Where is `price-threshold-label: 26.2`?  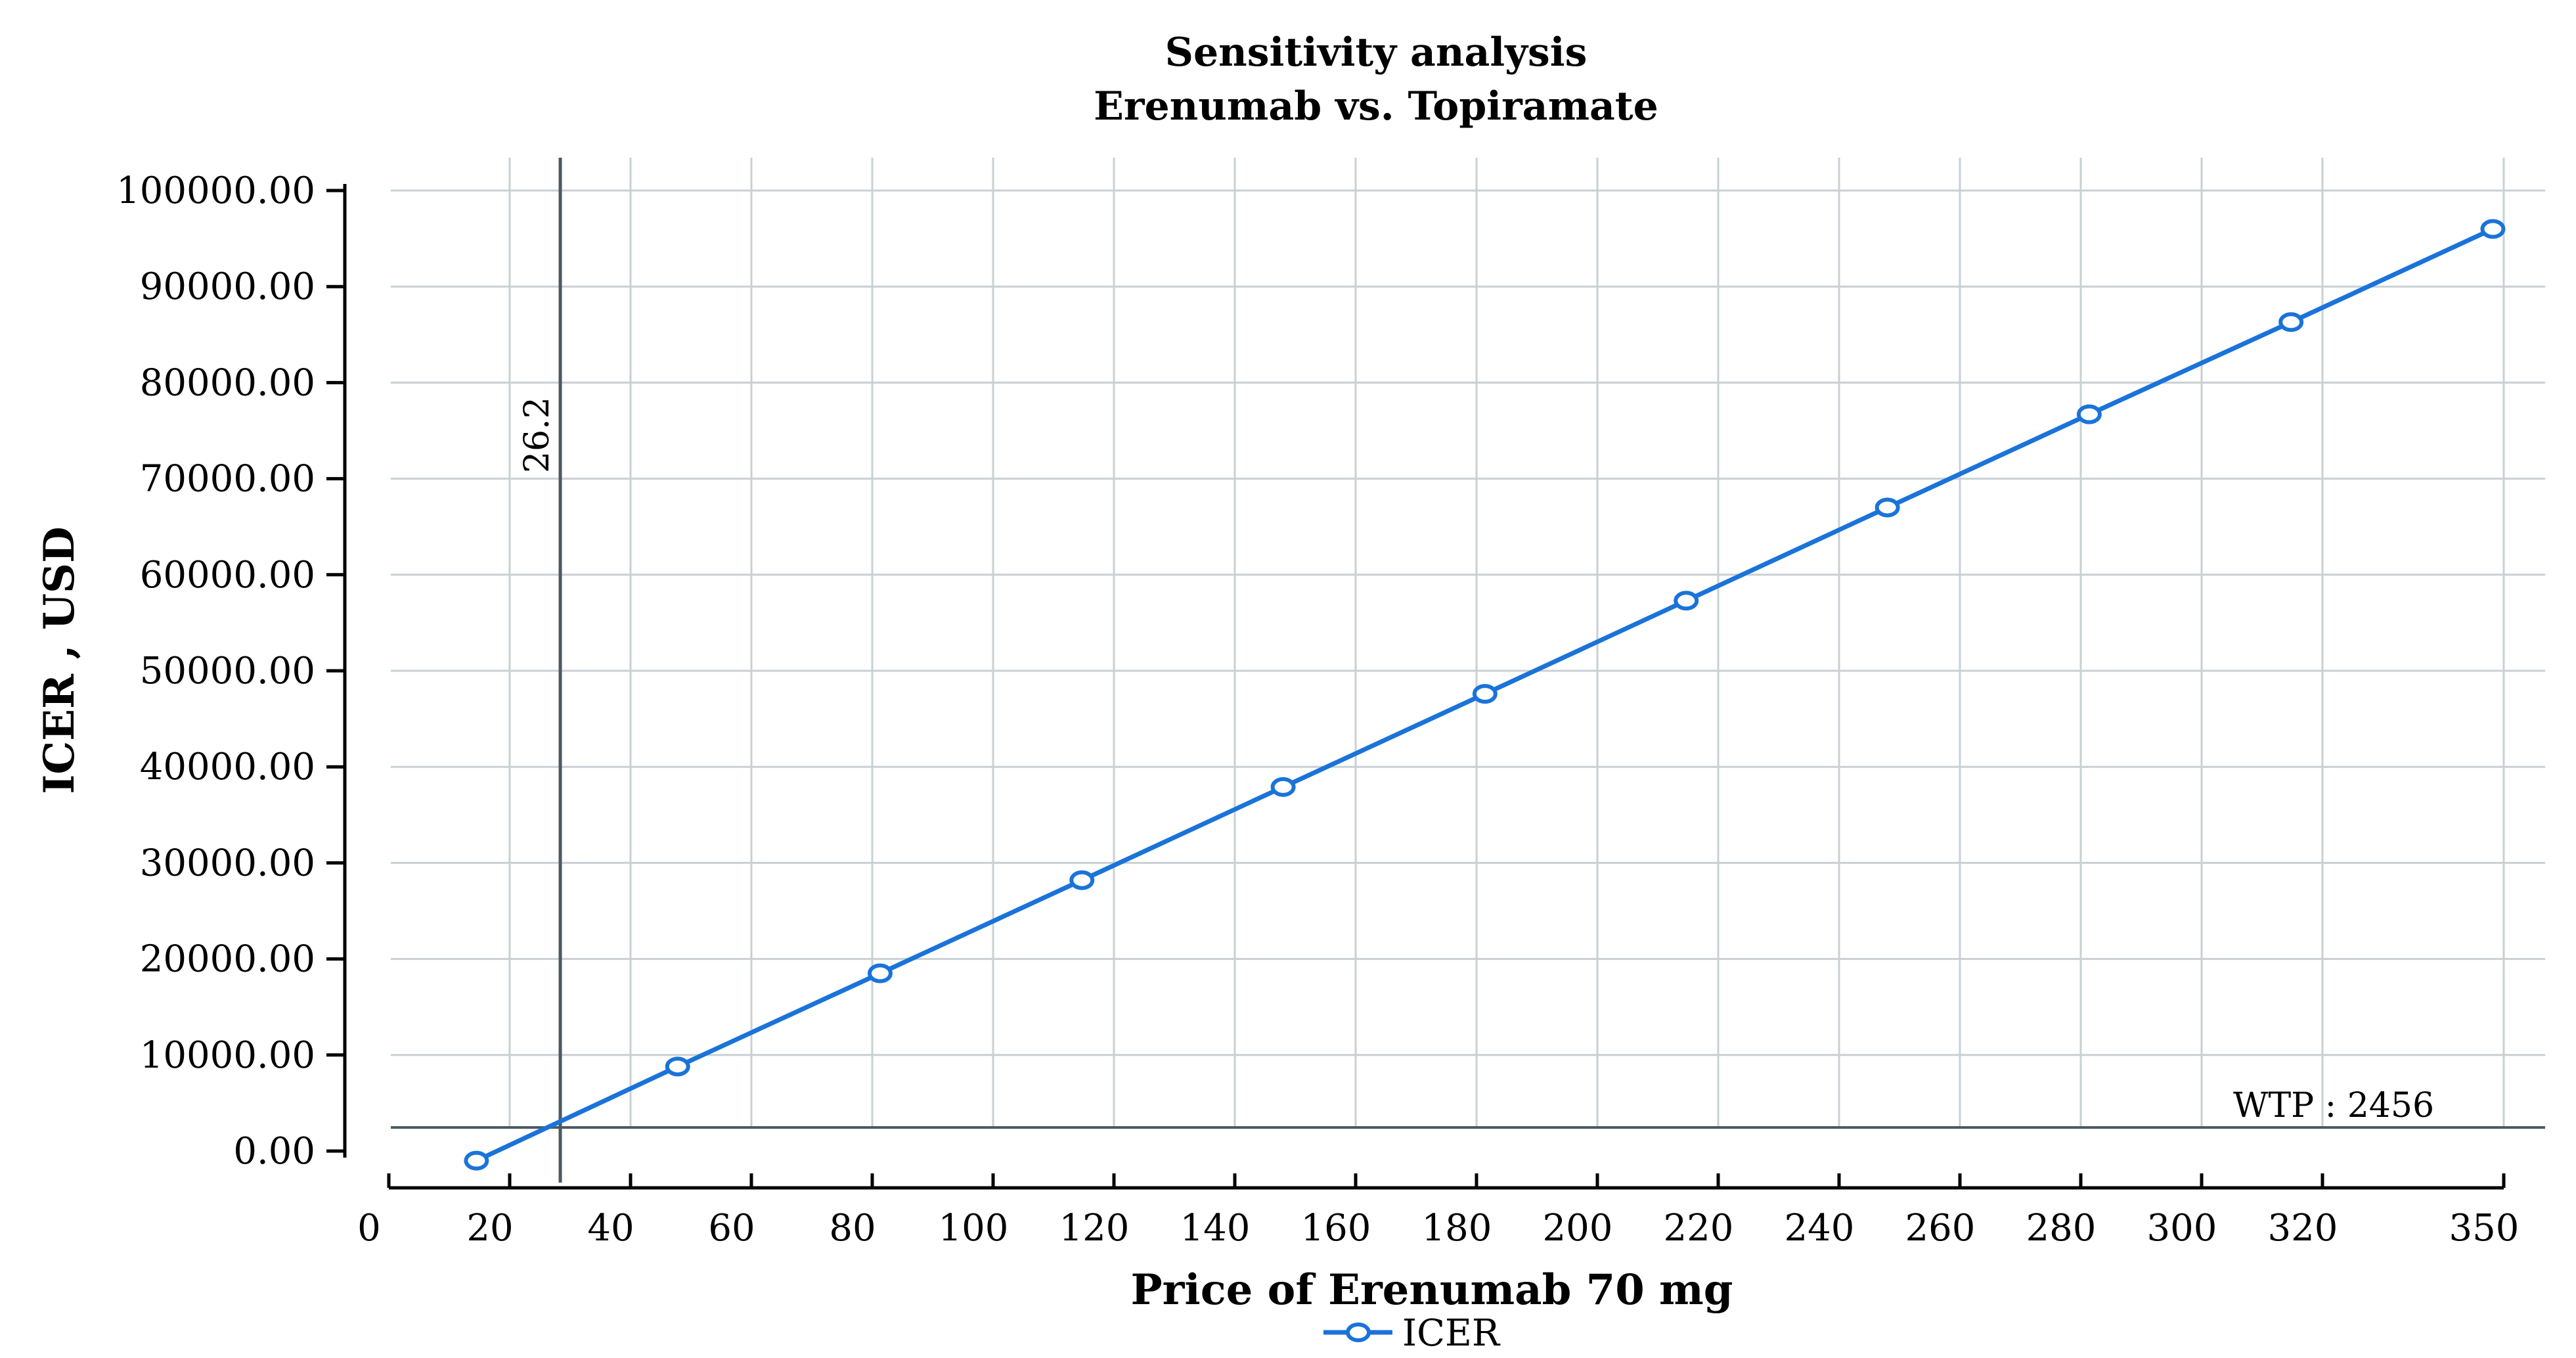 price-threshold-label: 26.2 is located at coordinates (537, 435).